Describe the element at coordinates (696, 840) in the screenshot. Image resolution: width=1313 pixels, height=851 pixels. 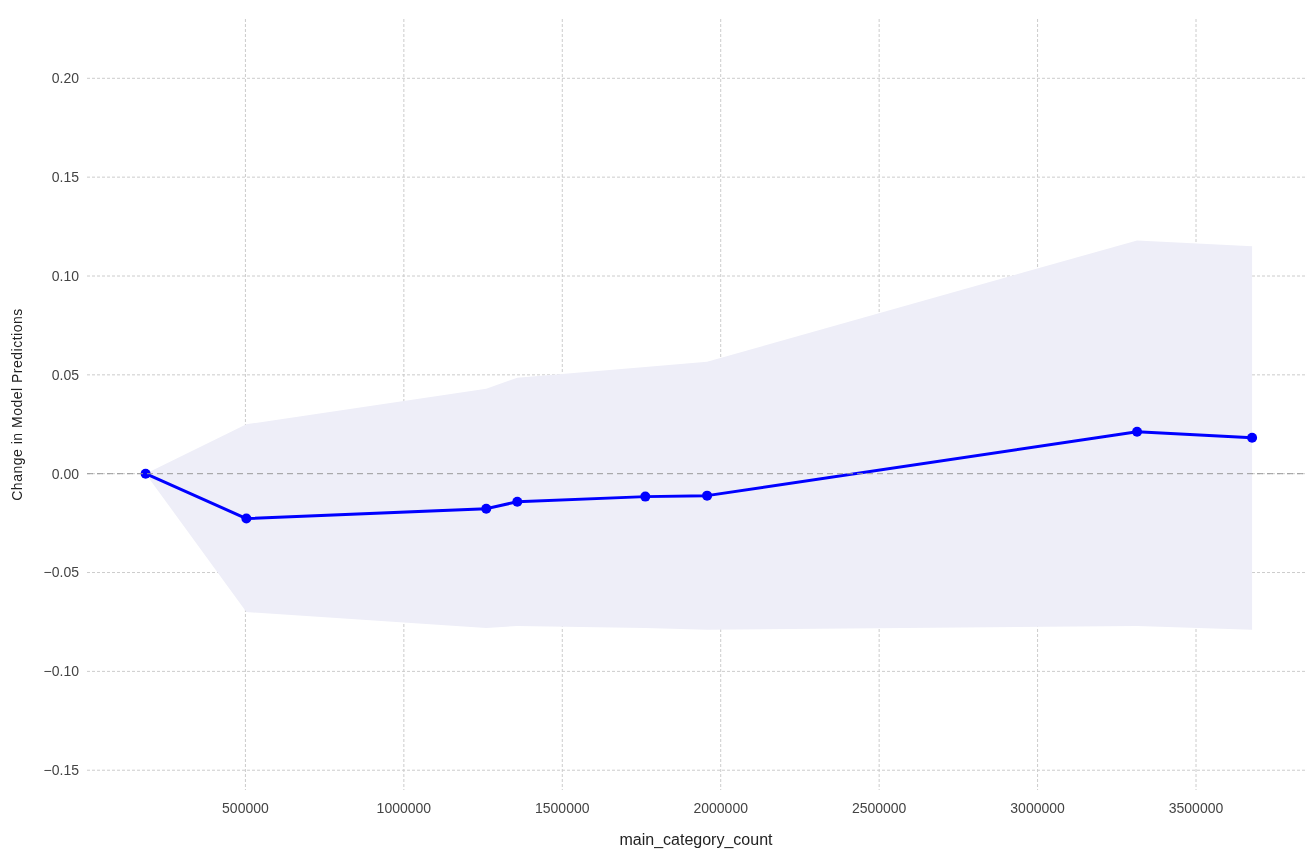
I see `x-axis-title: main_category_count` at that location.